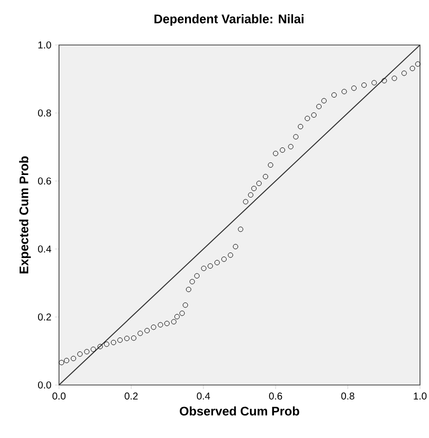 This screenshot has height=438, width=429. I want to click on x-tick-label: 0.4, so click(203, 396).